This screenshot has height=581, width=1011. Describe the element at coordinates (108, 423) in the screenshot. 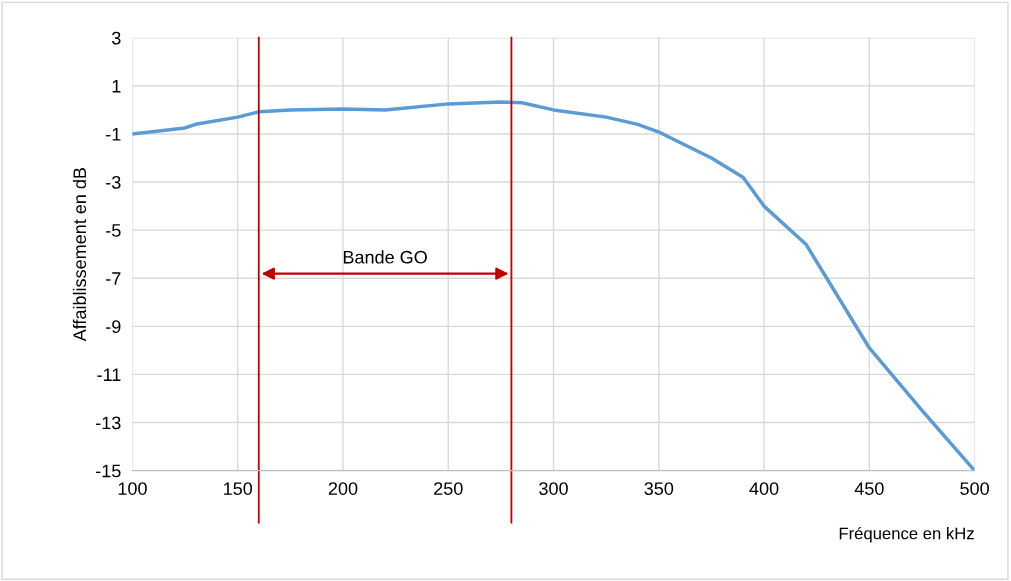

I see `y-tick-label: -13` at that location.